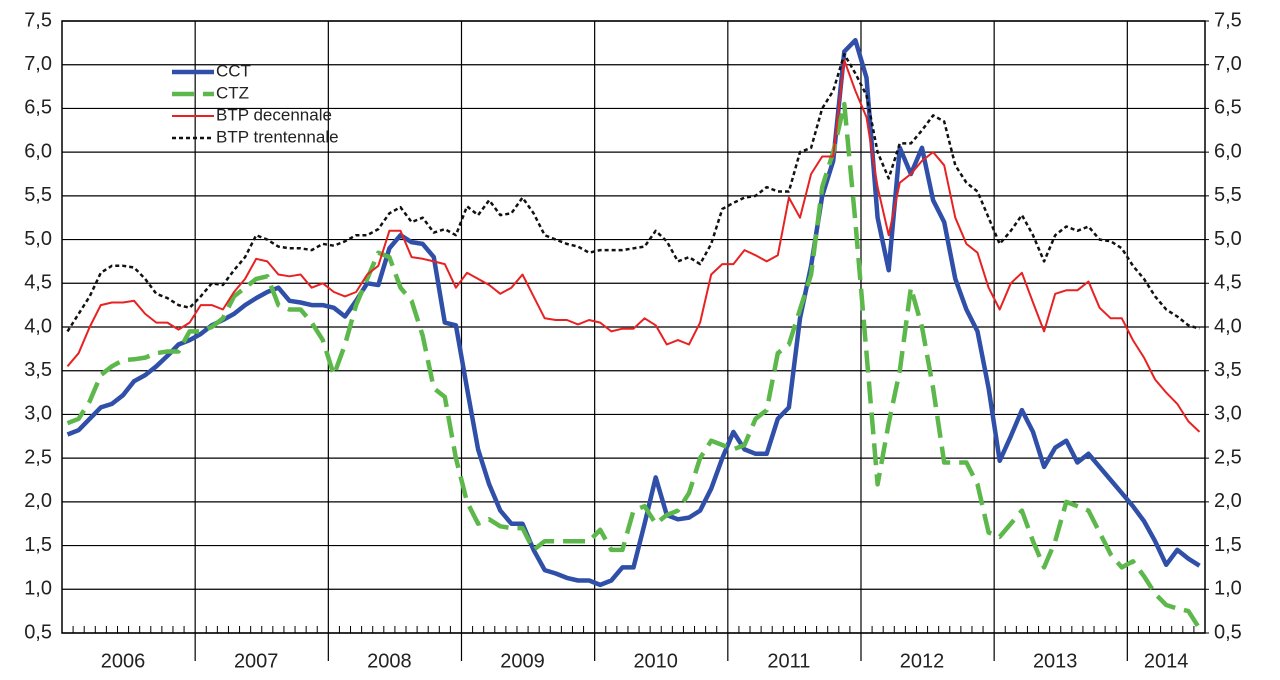 Image resolution: width=1280 pixels, height=680 pixels. Describe the element at coordinates (389, 661) in the screenshot. I see `x-tick-label: 2008` at that location.